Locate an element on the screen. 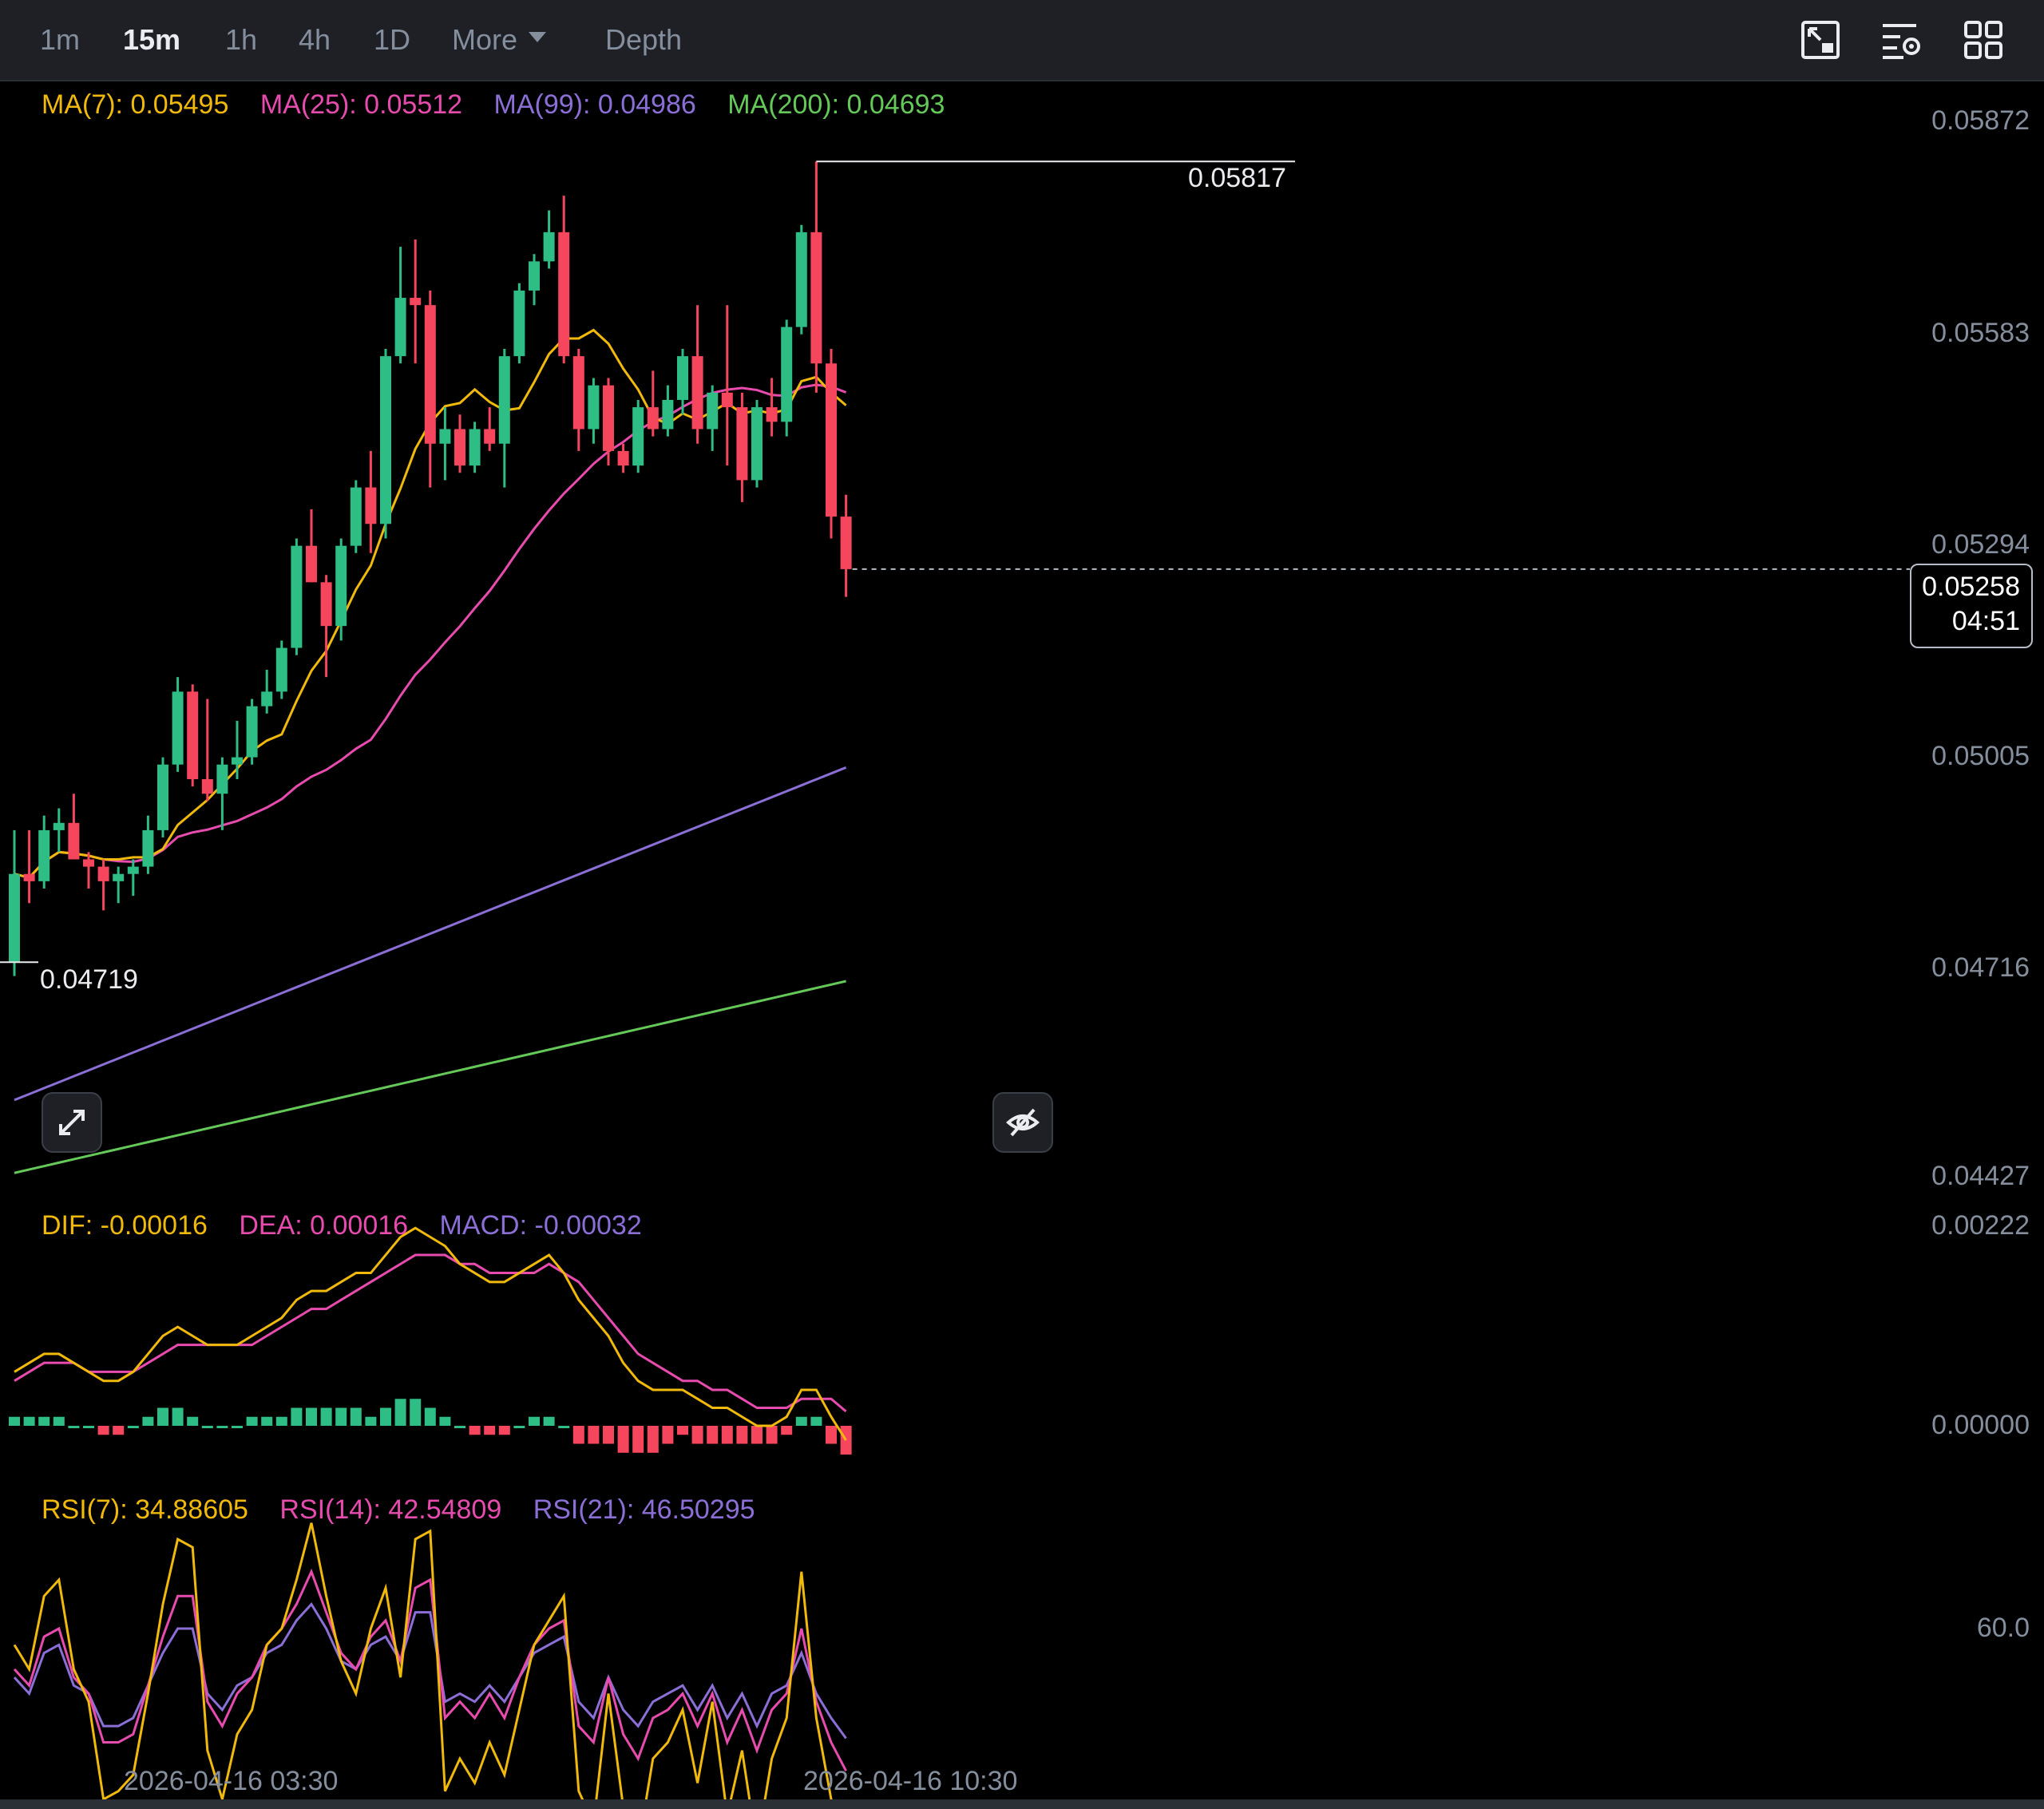 The image size is (2044, 1809). eye-off-icon is located at coordinates (1022, 1122).